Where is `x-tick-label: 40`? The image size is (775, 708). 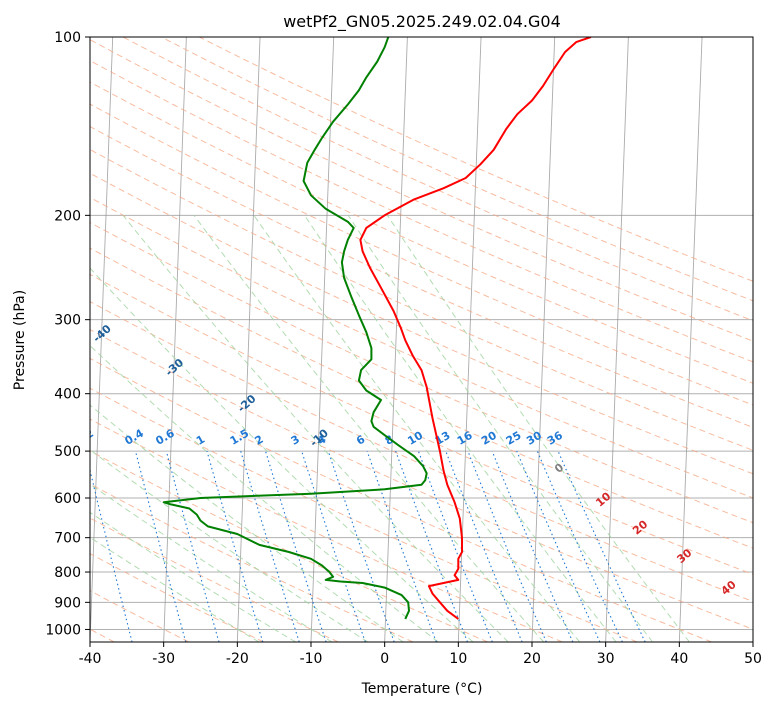
x-tick-label: 40 is located at coordinates (679, 659).